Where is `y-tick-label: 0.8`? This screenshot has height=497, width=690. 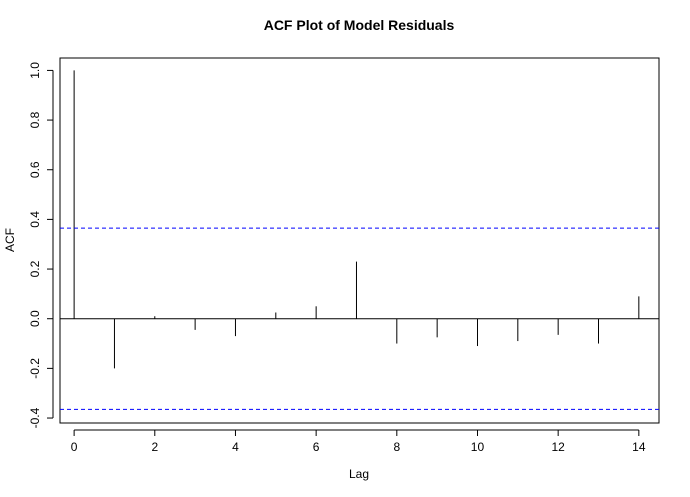
y-tick-label: 0.8 is located at coordinates (35, 119).